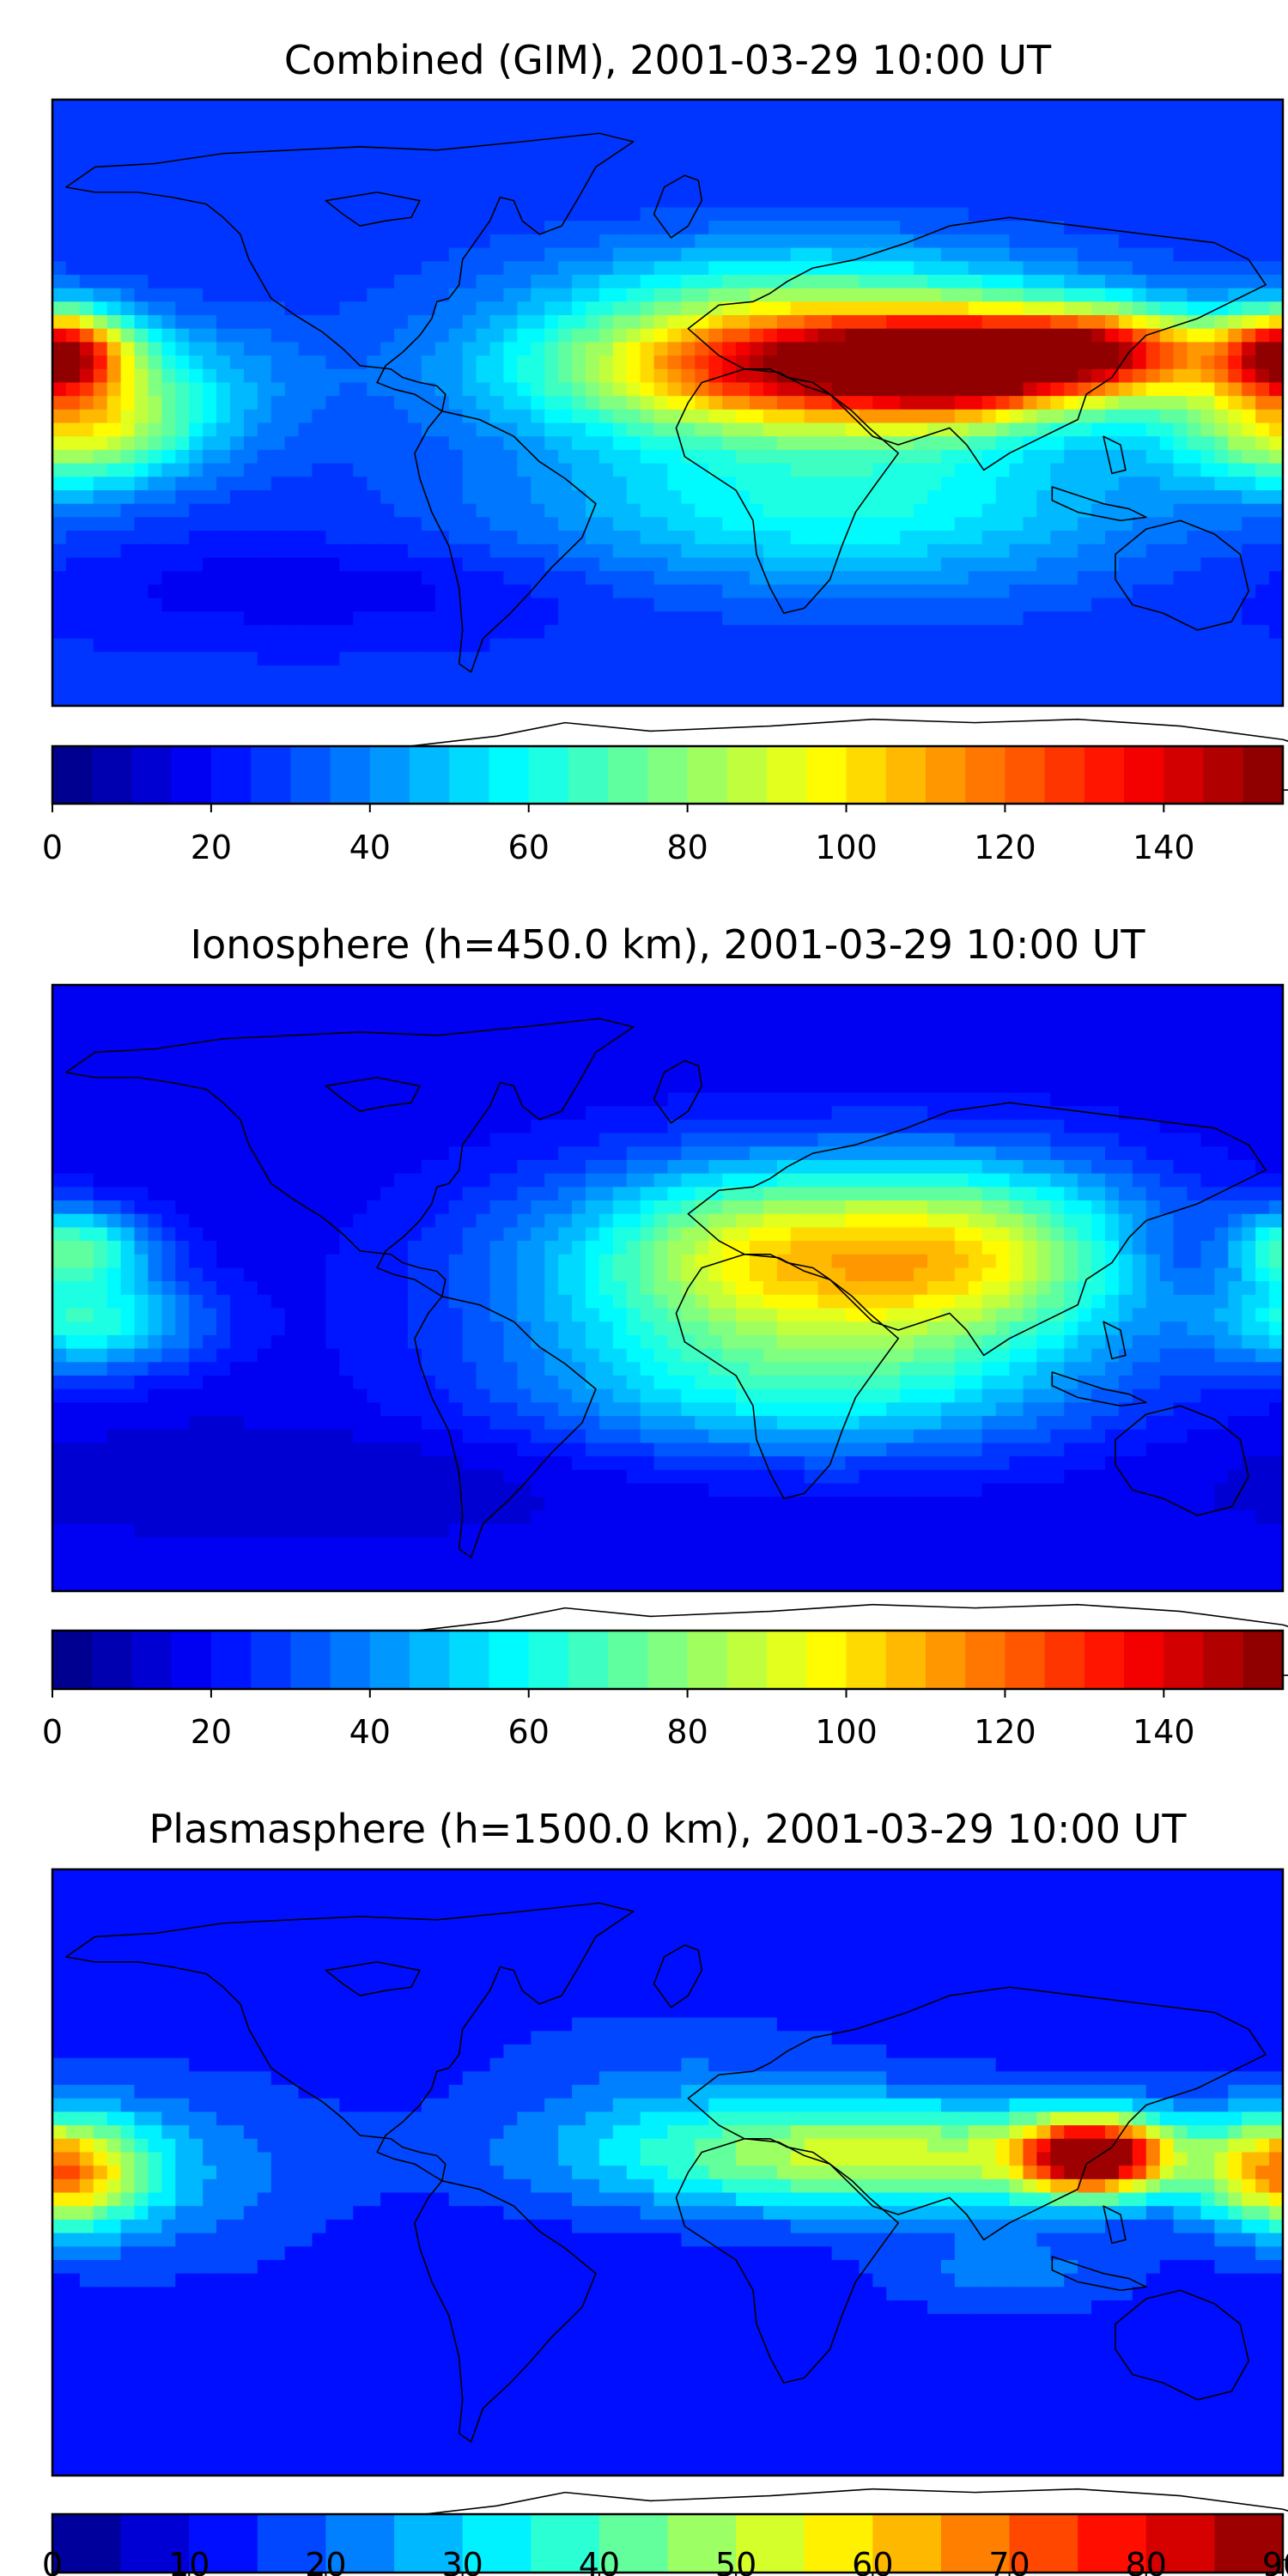  I want to click on panel-title: Combined (GIM), 2001-03-29 10:00 UT, so click(668, 60).